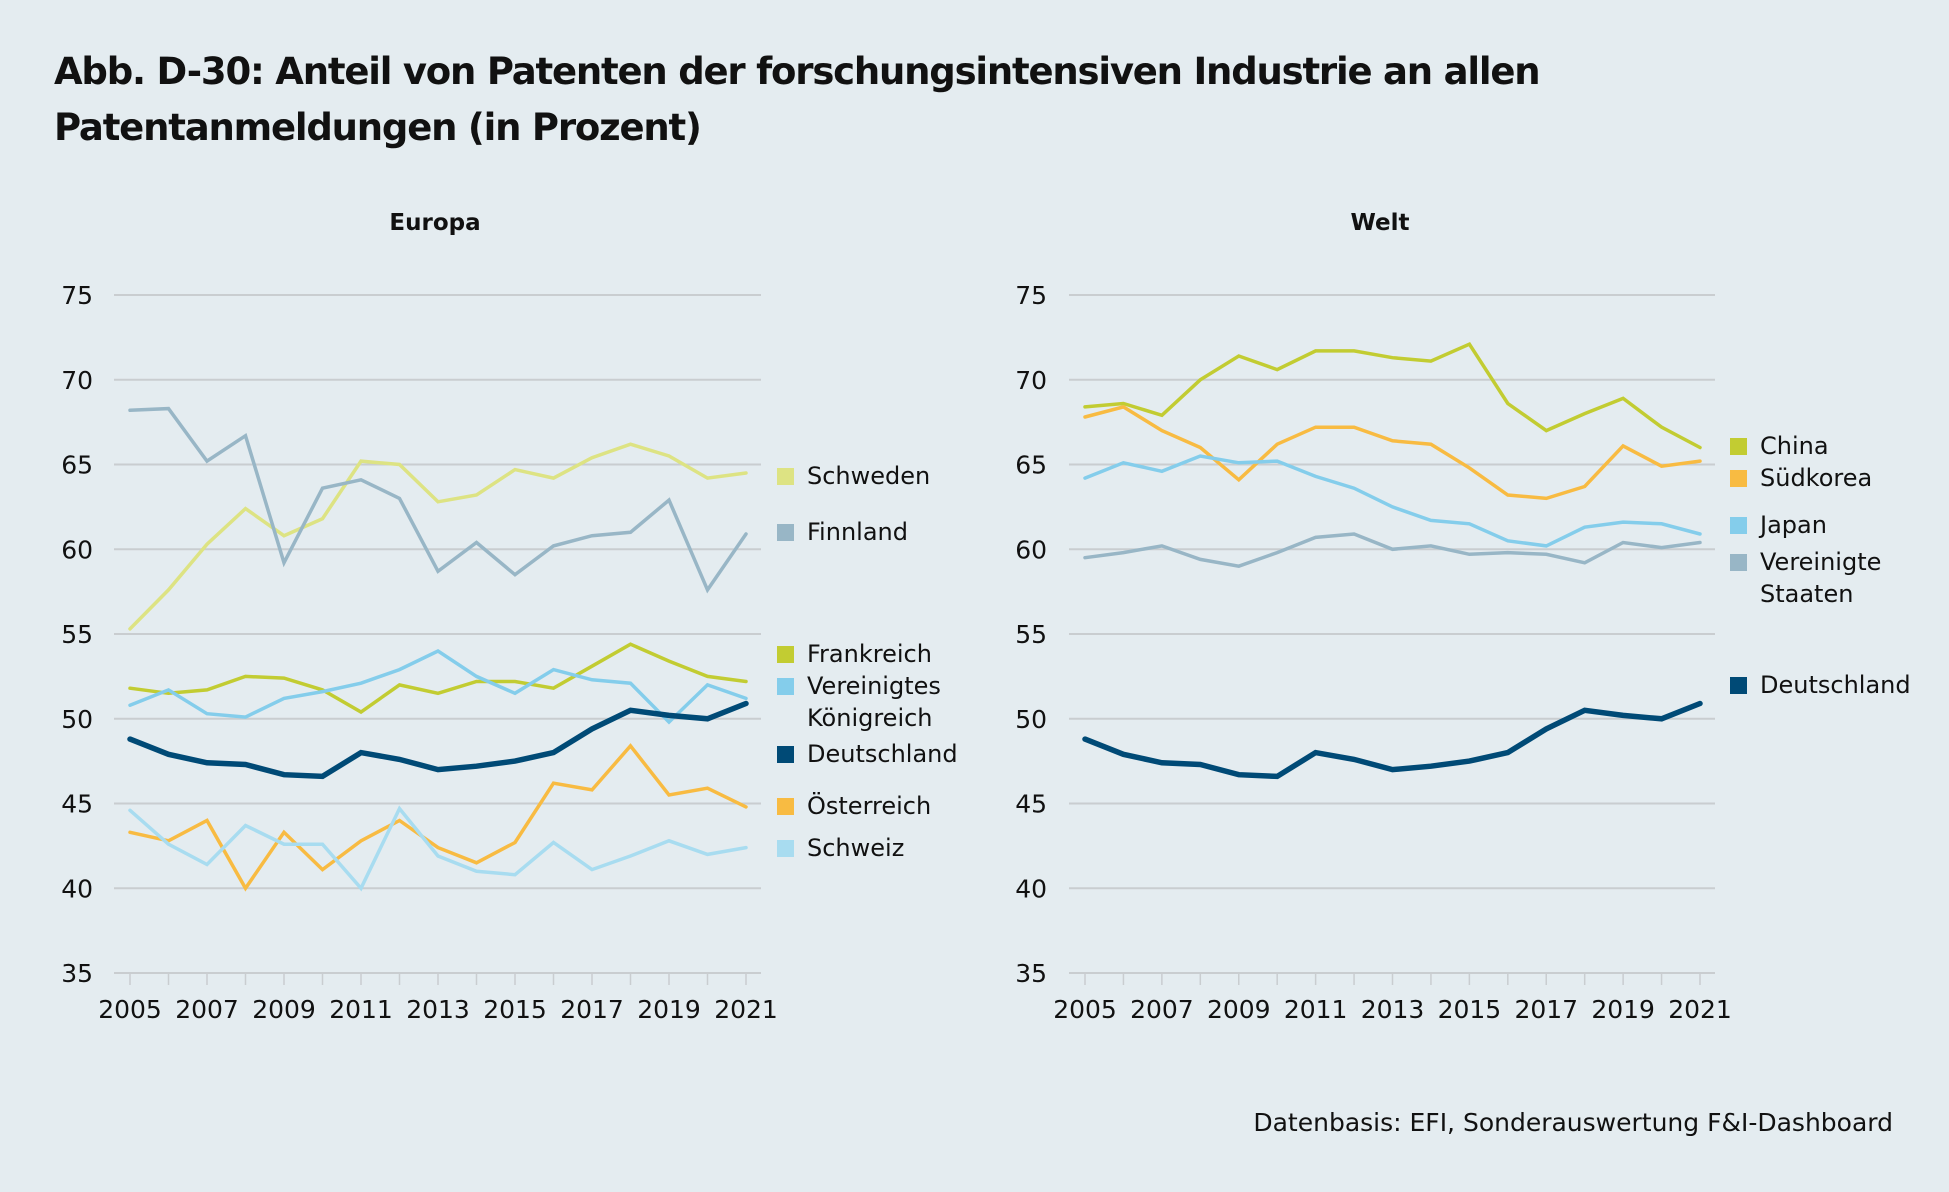 The width and height of the screenshot is (1949, 1192). Describe the element at coordinates (515, 1009) in the screenshot. I see `europa-x-tick-label: 2015` at that location.